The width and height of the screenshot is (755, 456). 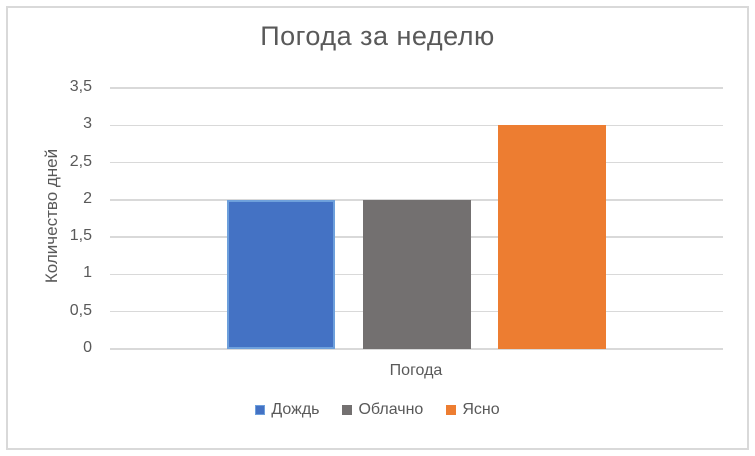 I want to click on legend-item-0: Дождь, so click(x=287, y=410).